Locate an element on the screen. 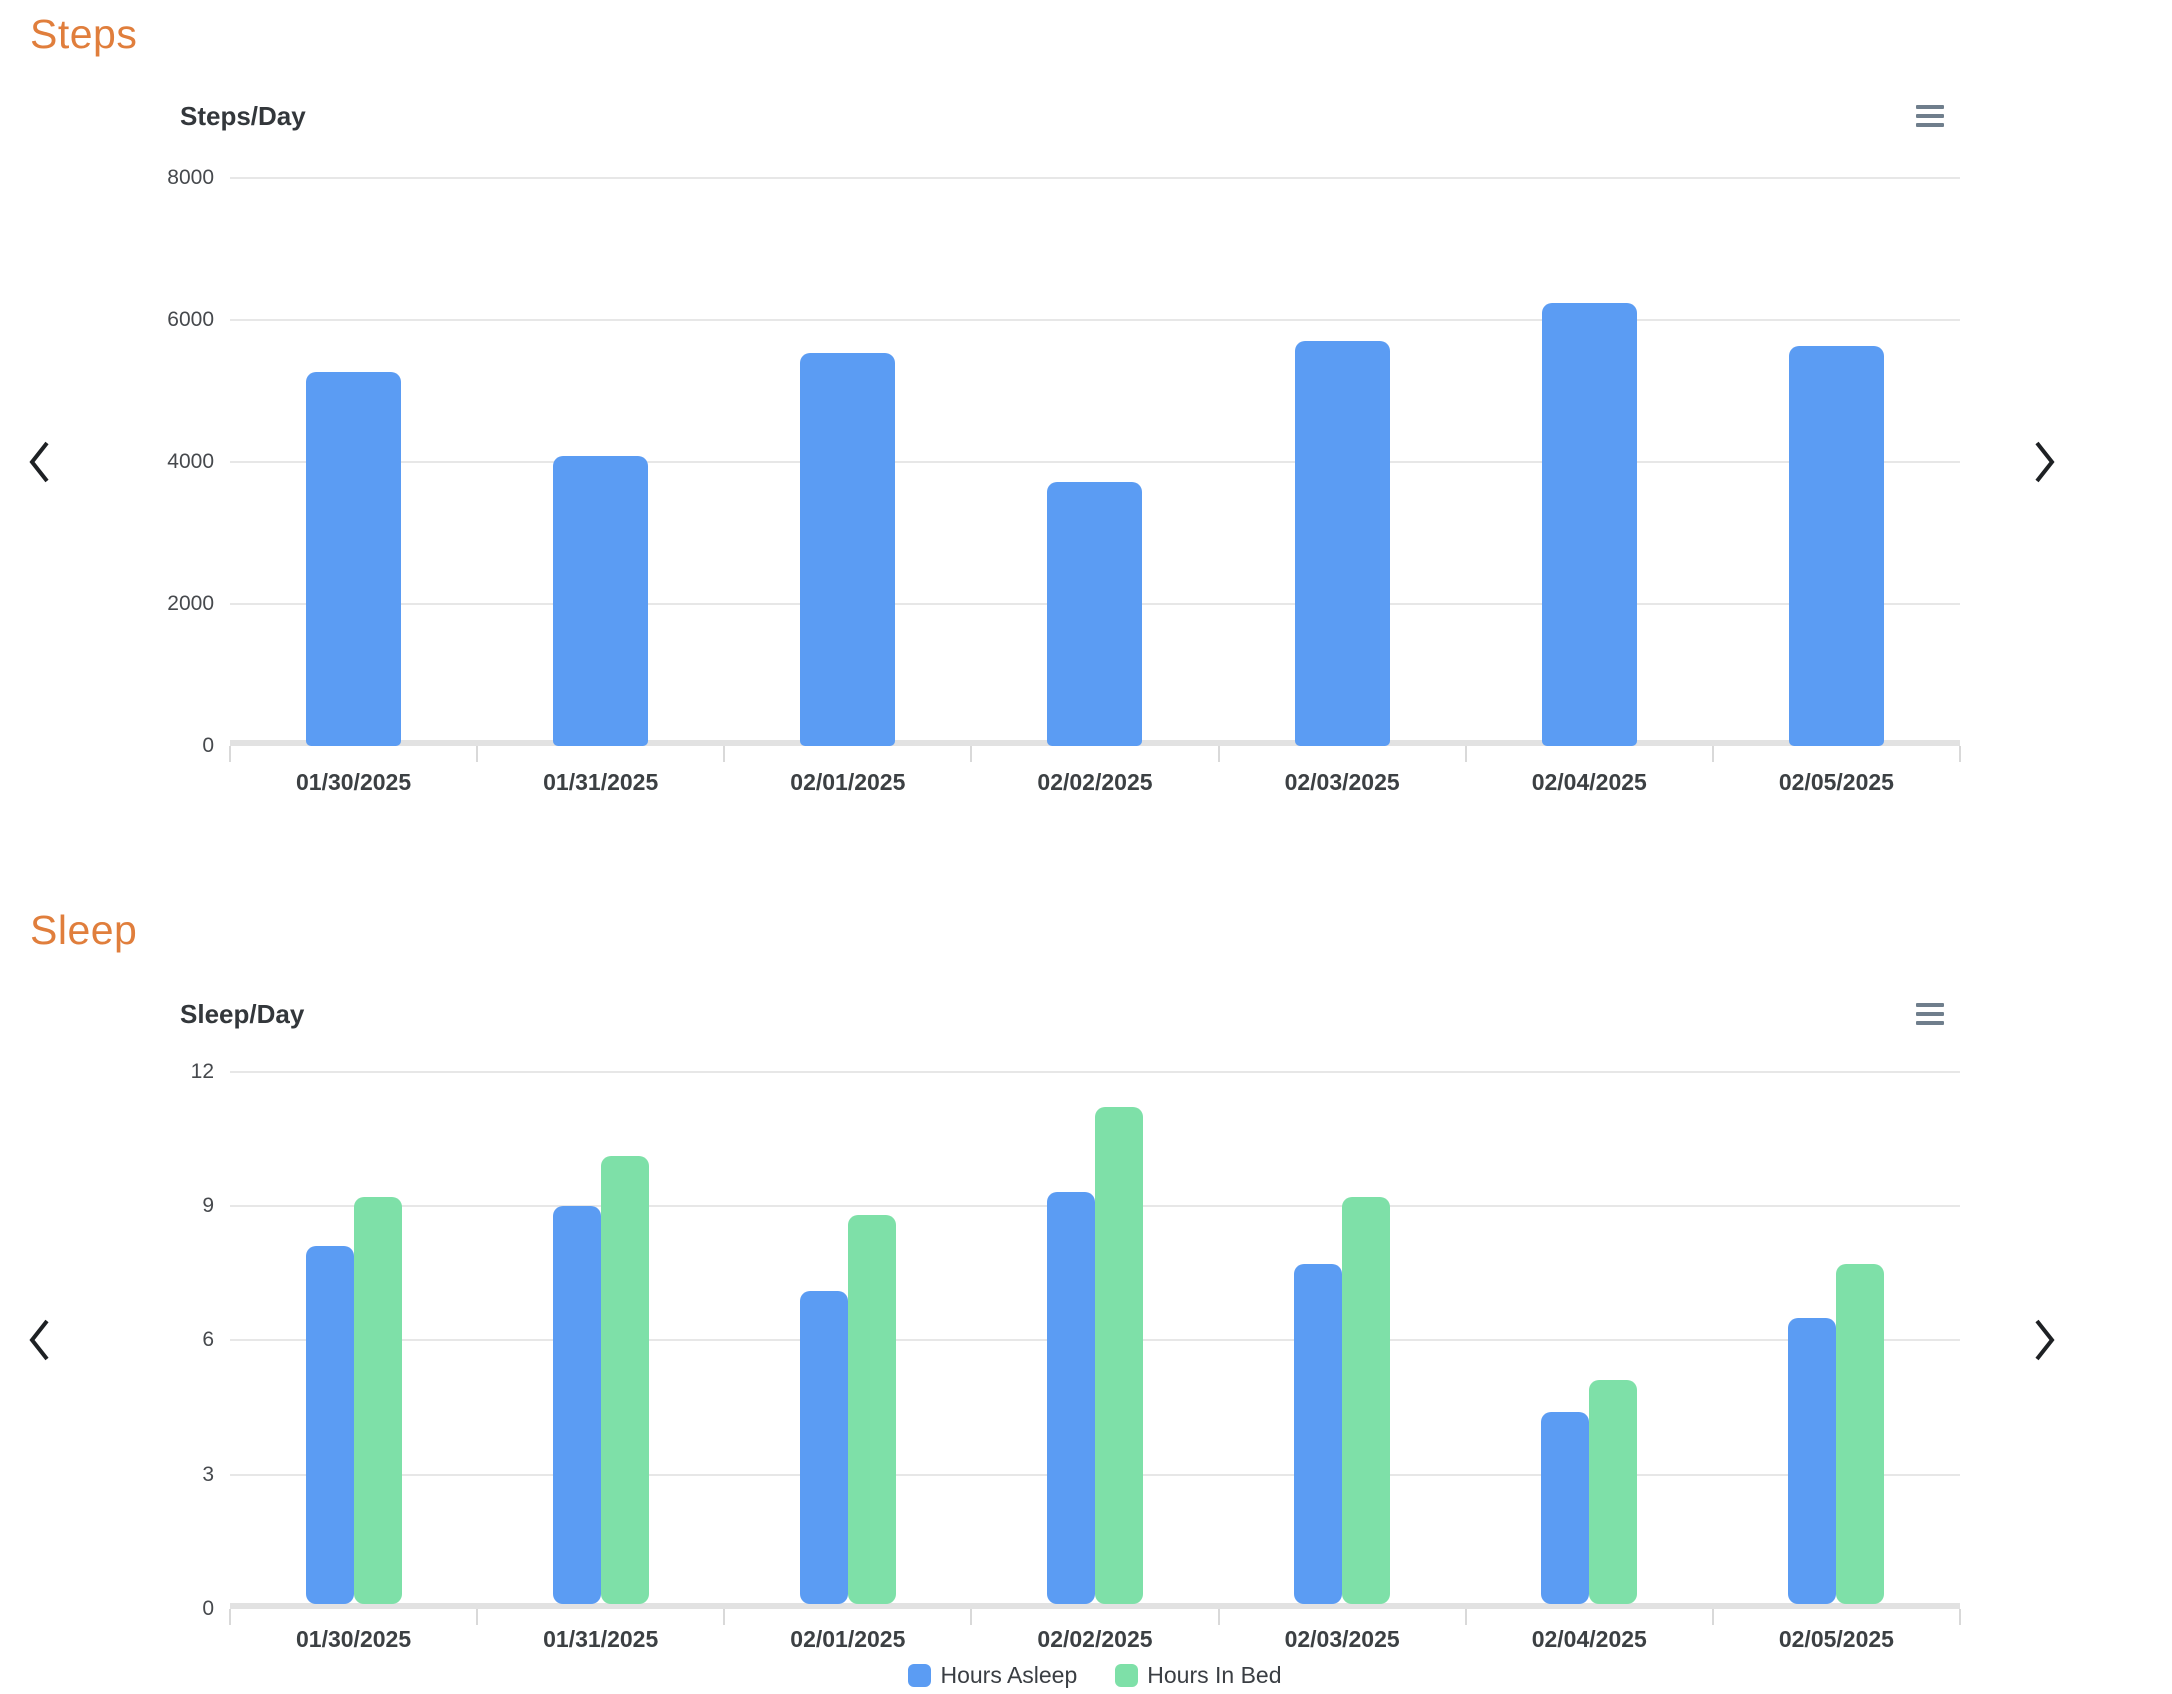 The height and width of the screenshot is (1694, 2172). bar-hours-in-bed-01-30-2025 is located at coordinates (377, 1400).